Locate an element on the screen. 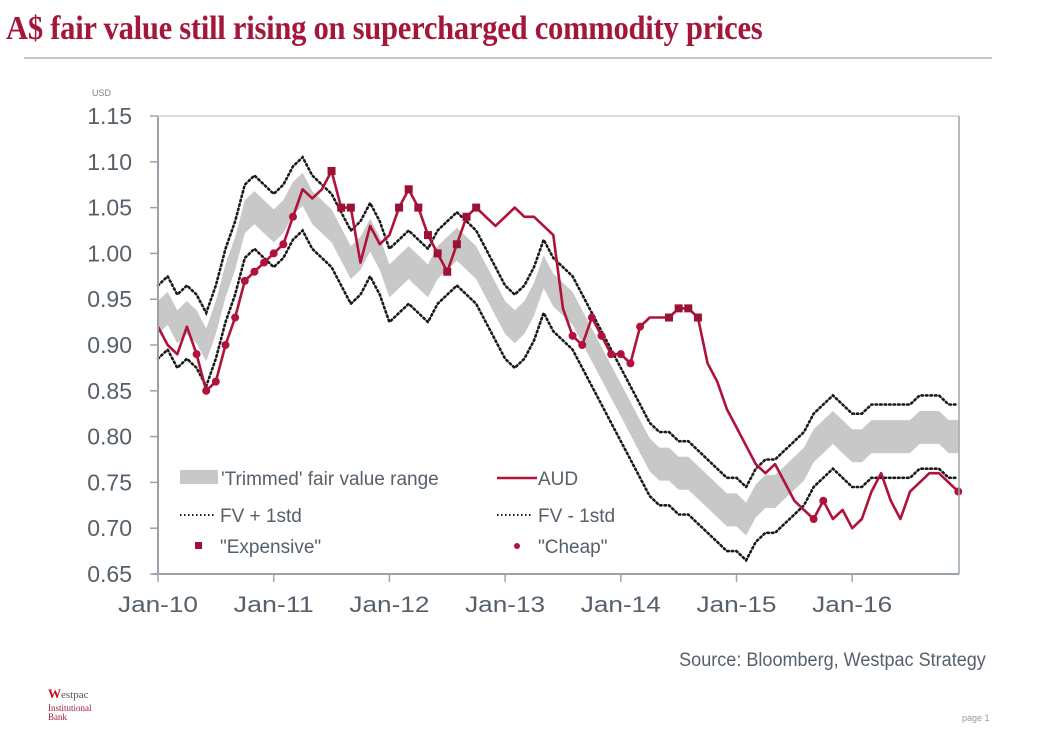  y-tick-label: 0.90 is located at coordinates (109, 345).